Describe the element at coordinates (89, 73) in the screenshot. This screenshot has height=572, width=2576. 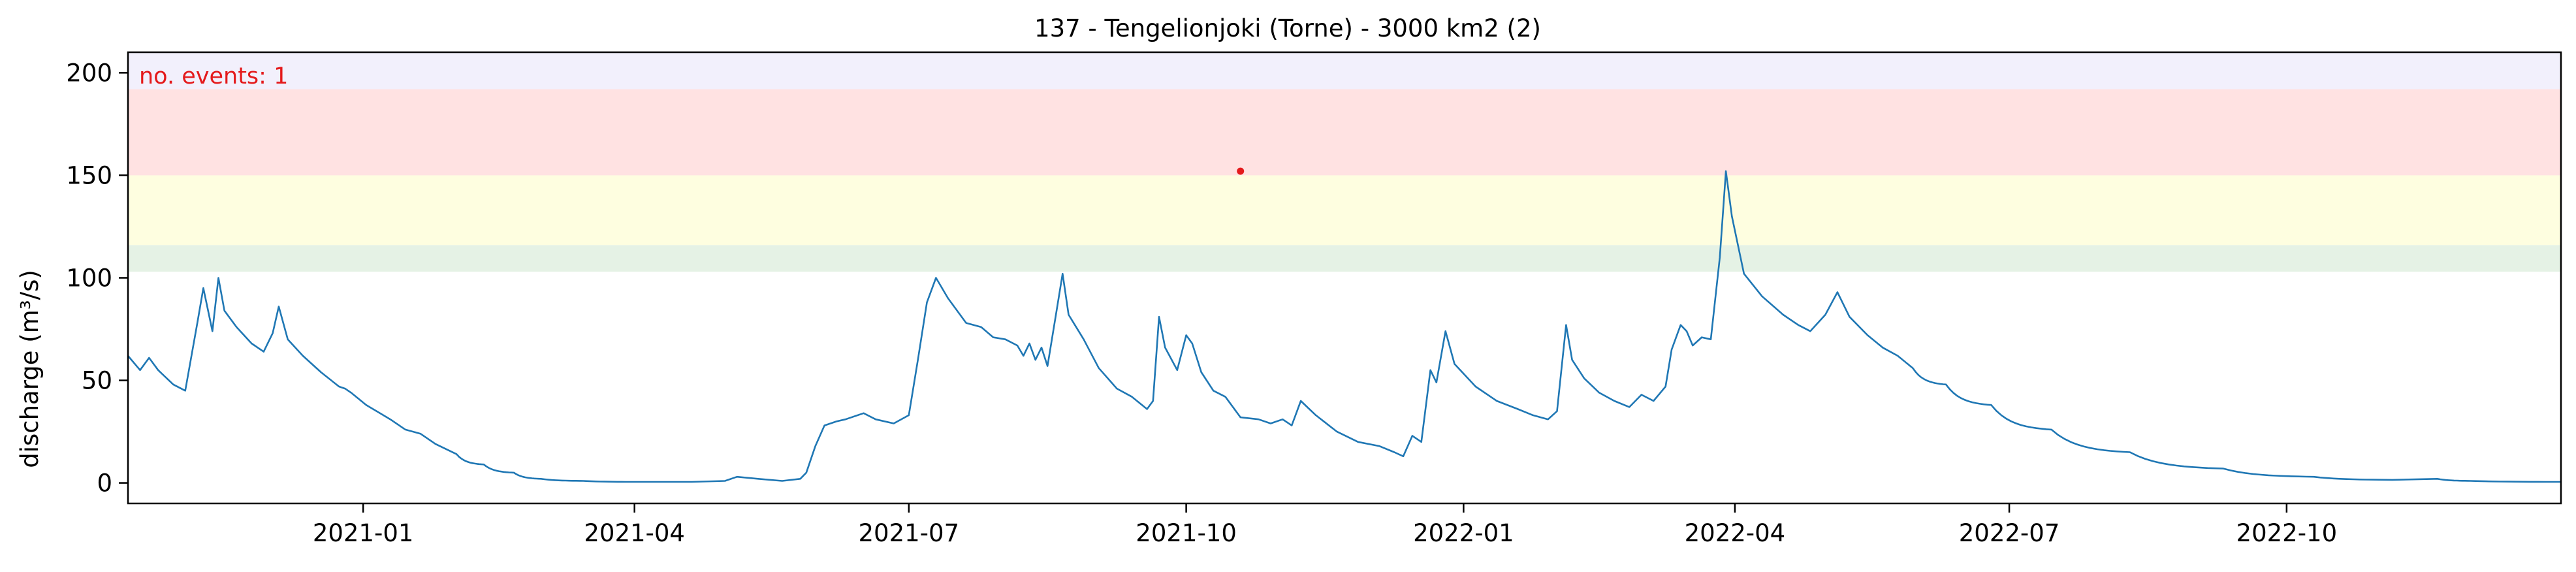
I see `y-tick-label: 200` at that location.